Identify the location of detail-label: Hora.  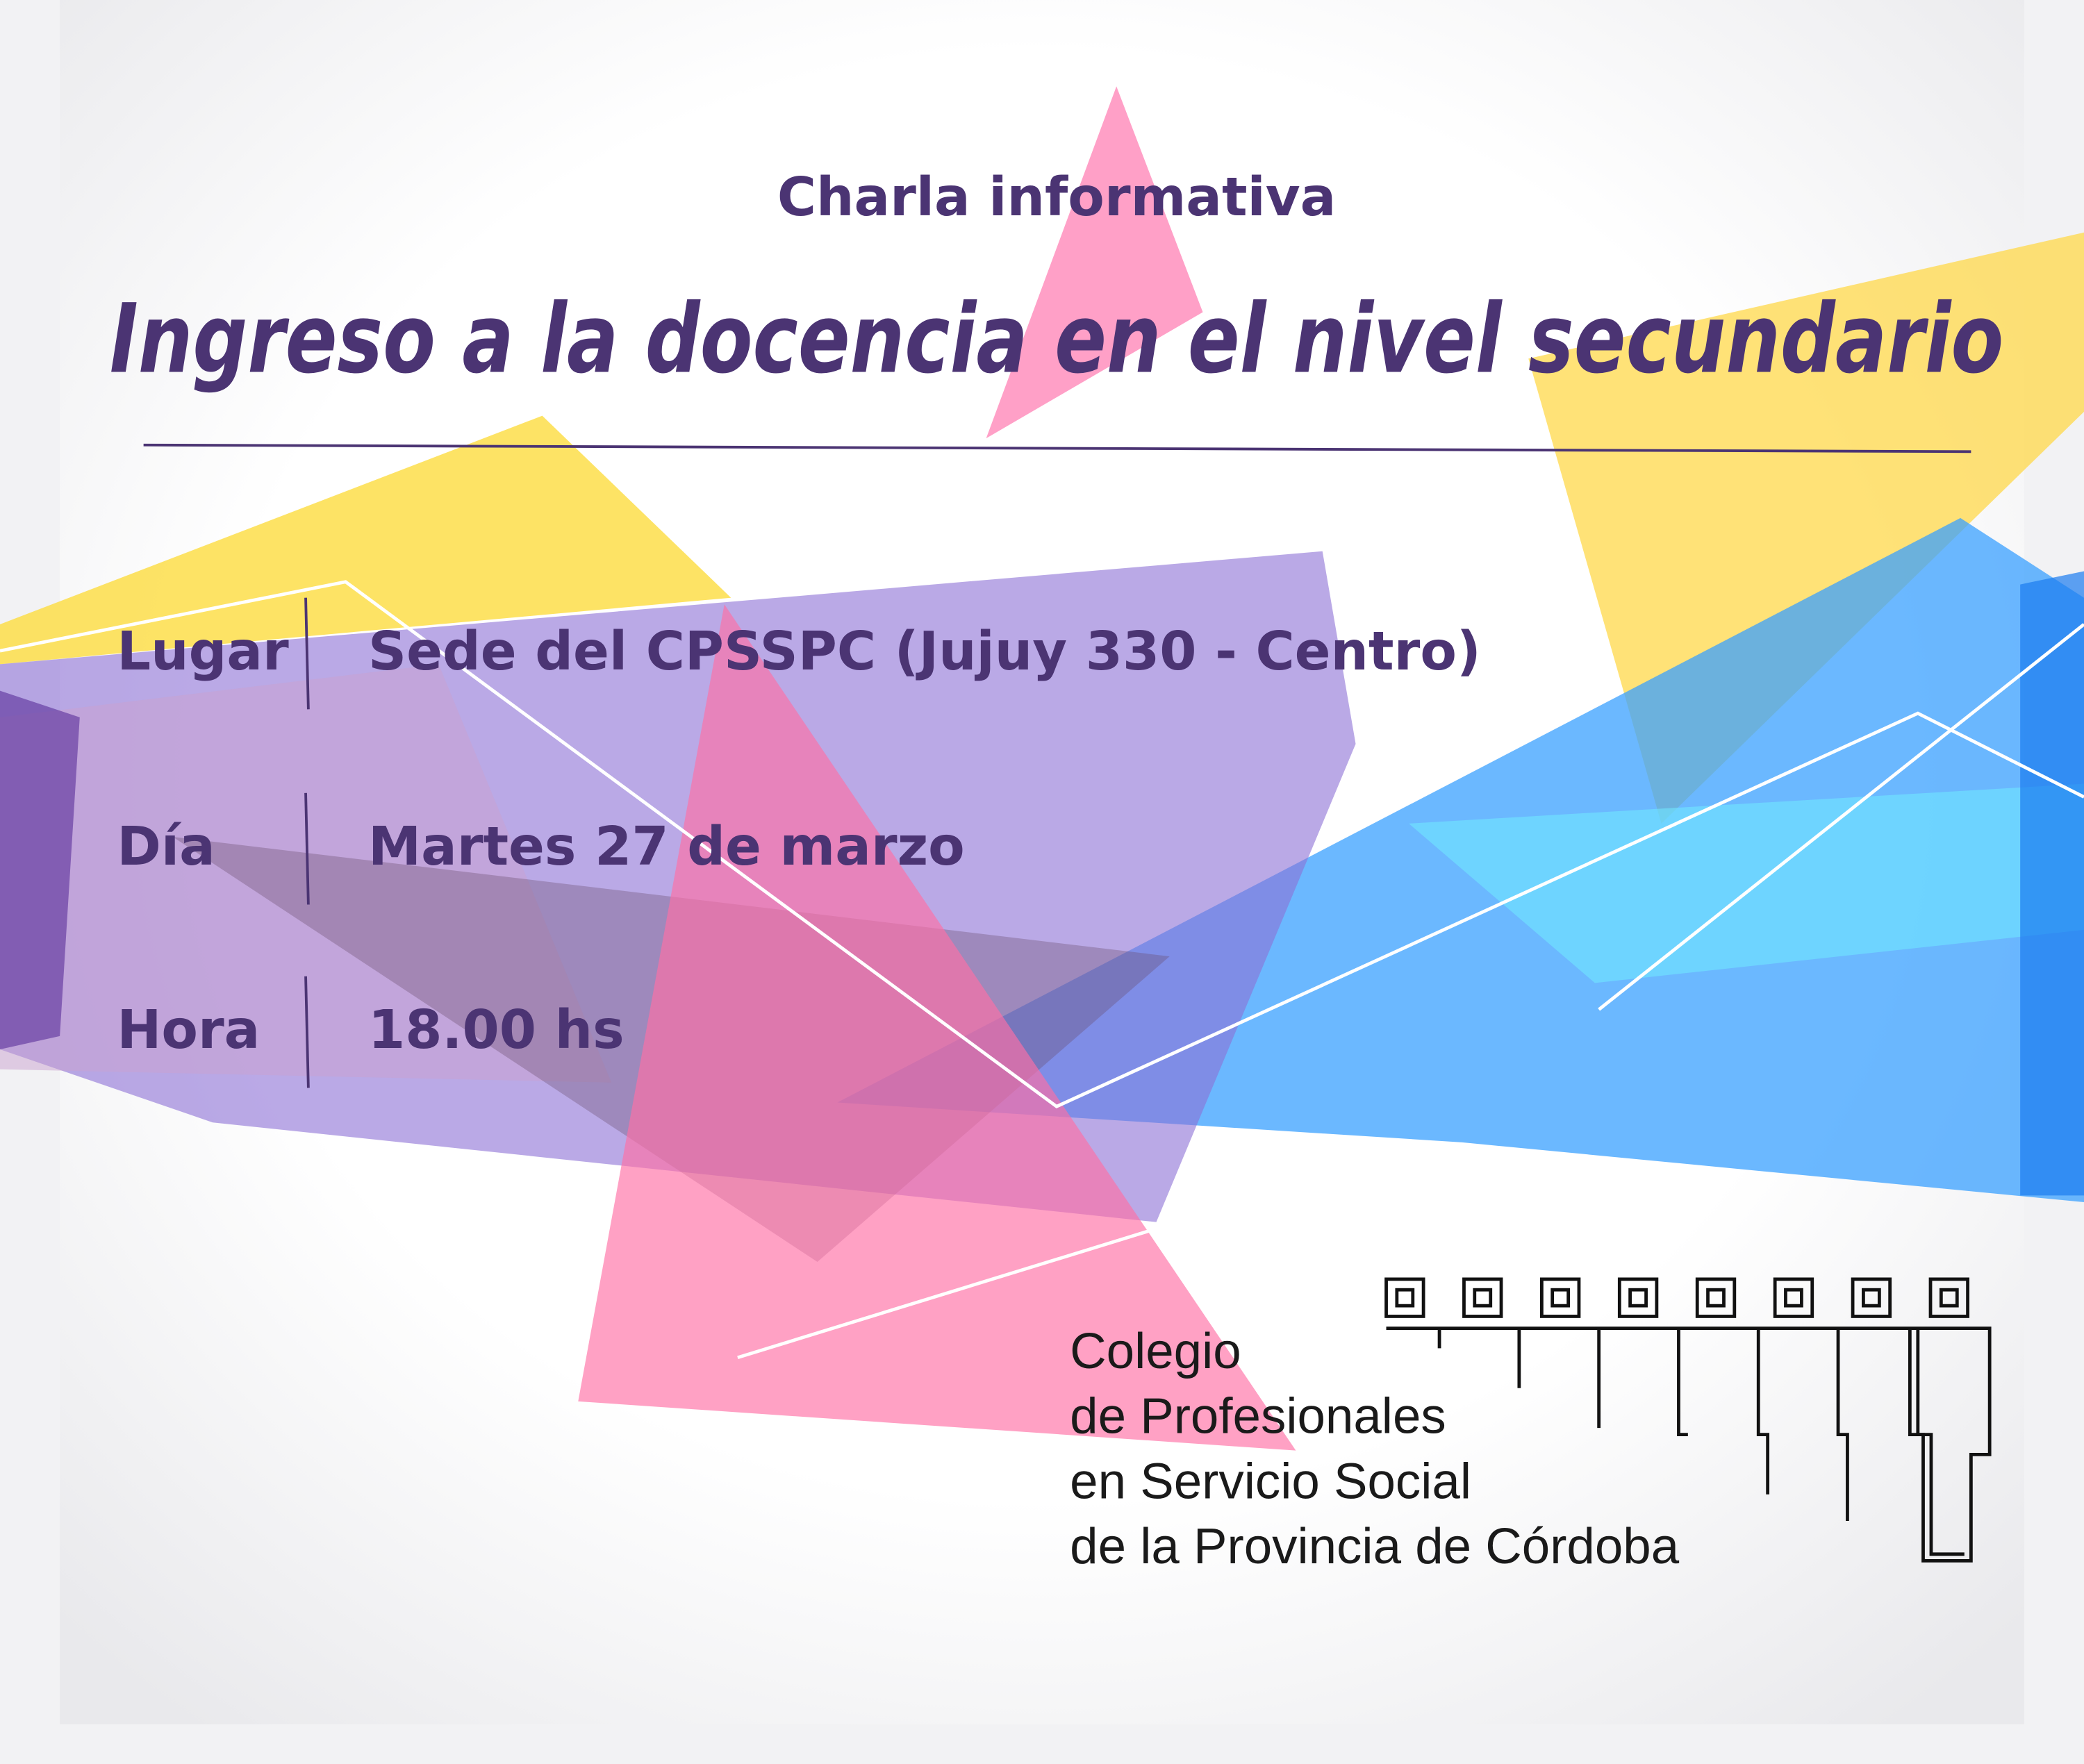
(188, 1030).